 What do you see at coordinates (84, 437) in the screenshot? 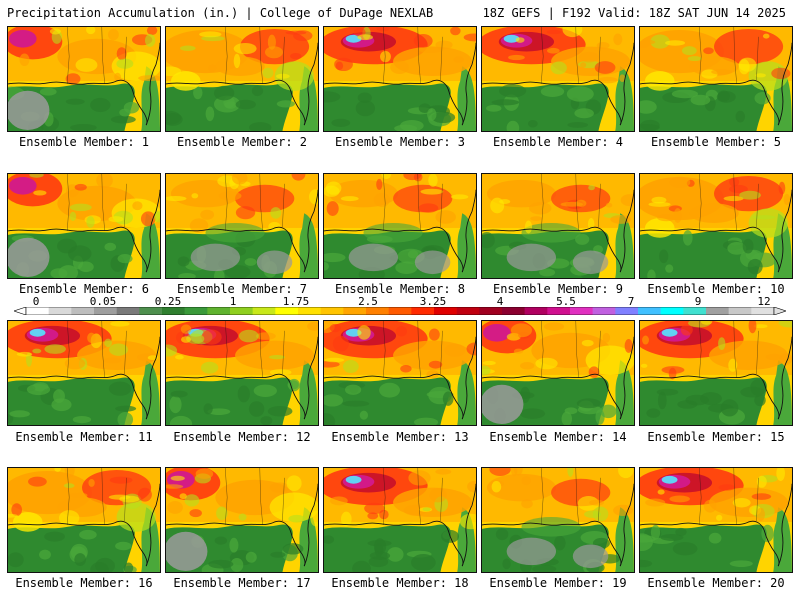
I see `ensemble-member-label: Ensemble Member: 11` at bounding box center [84, 437].